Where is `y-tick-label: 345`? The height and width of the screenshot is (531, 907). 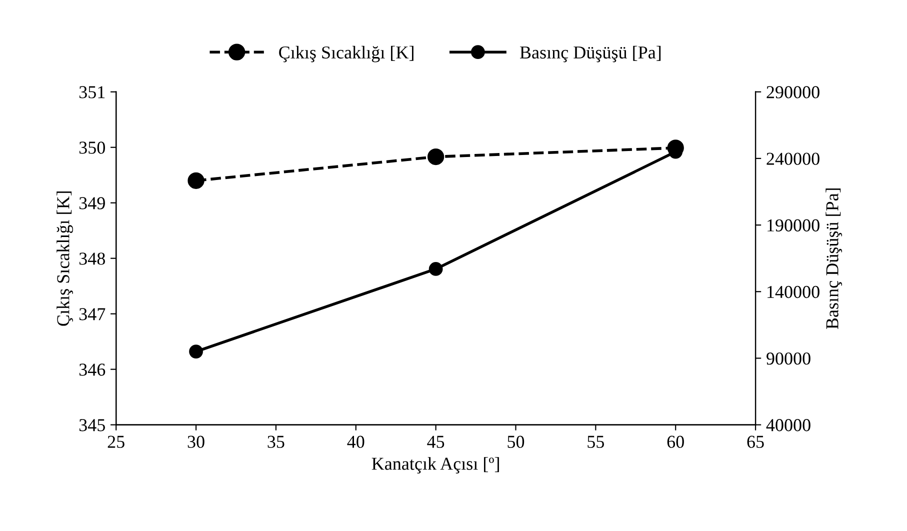 y-tick-label: 345 is located at coordinates (92, 425).